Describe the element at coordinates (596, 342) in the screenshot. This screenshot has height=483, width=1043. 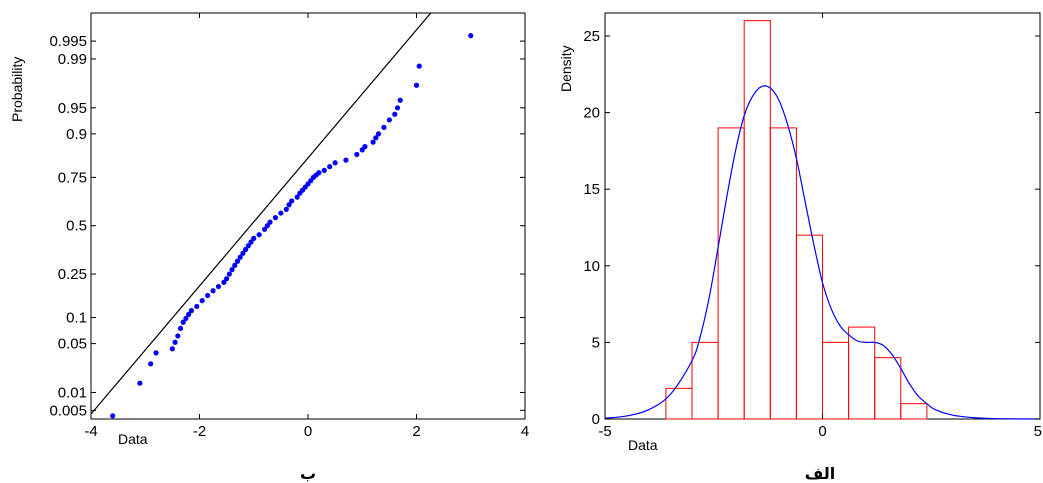
I see `y-tick-label: 5` at that location.